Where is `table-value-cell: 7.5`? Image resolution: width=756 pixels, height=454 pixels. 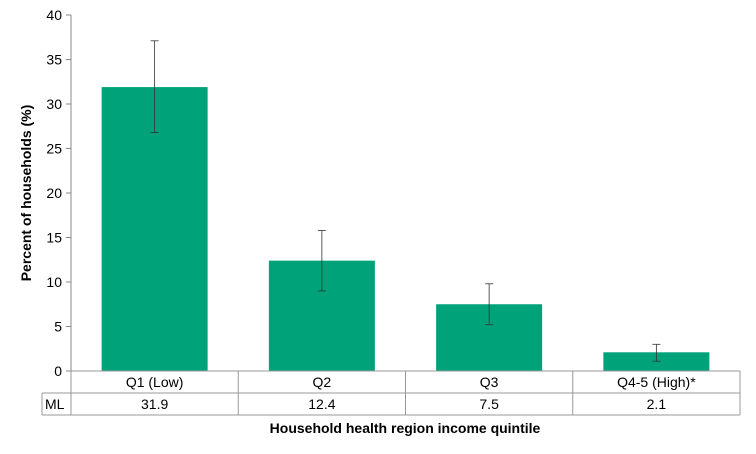 table-value-cell: 7.5 is located at coordinates (489, 404).